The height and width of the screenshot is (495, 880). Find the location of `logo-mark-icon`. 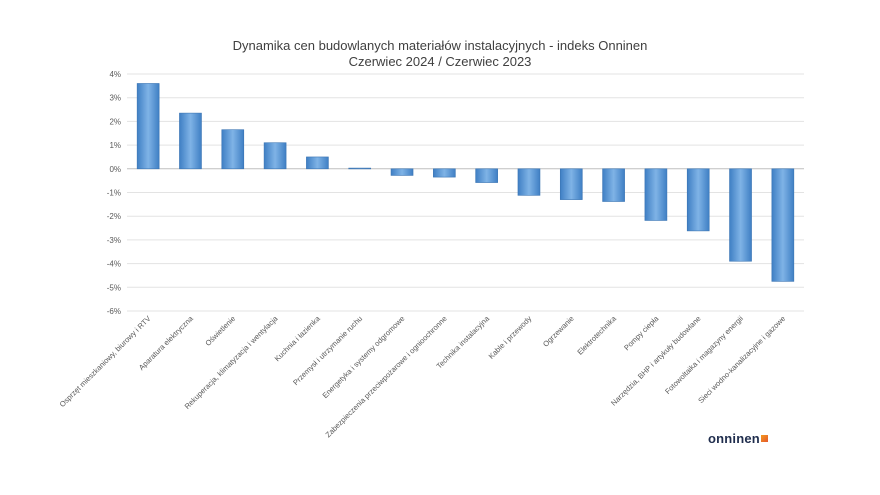

logo-mark-icon is located at coordinates (764, 438).